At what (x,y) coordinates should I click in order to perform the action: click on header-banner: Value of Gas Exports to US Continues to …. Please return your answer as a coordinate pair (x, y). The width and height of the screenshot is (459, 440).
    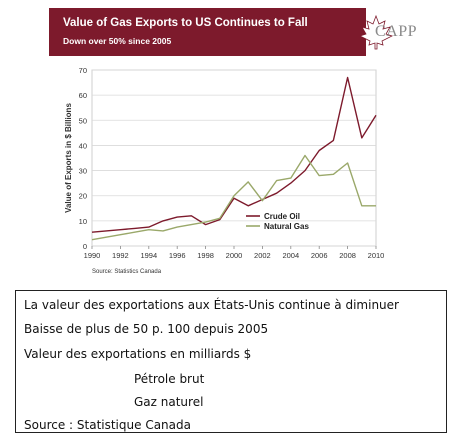
    Looking at the image, I should click on (233, 32).